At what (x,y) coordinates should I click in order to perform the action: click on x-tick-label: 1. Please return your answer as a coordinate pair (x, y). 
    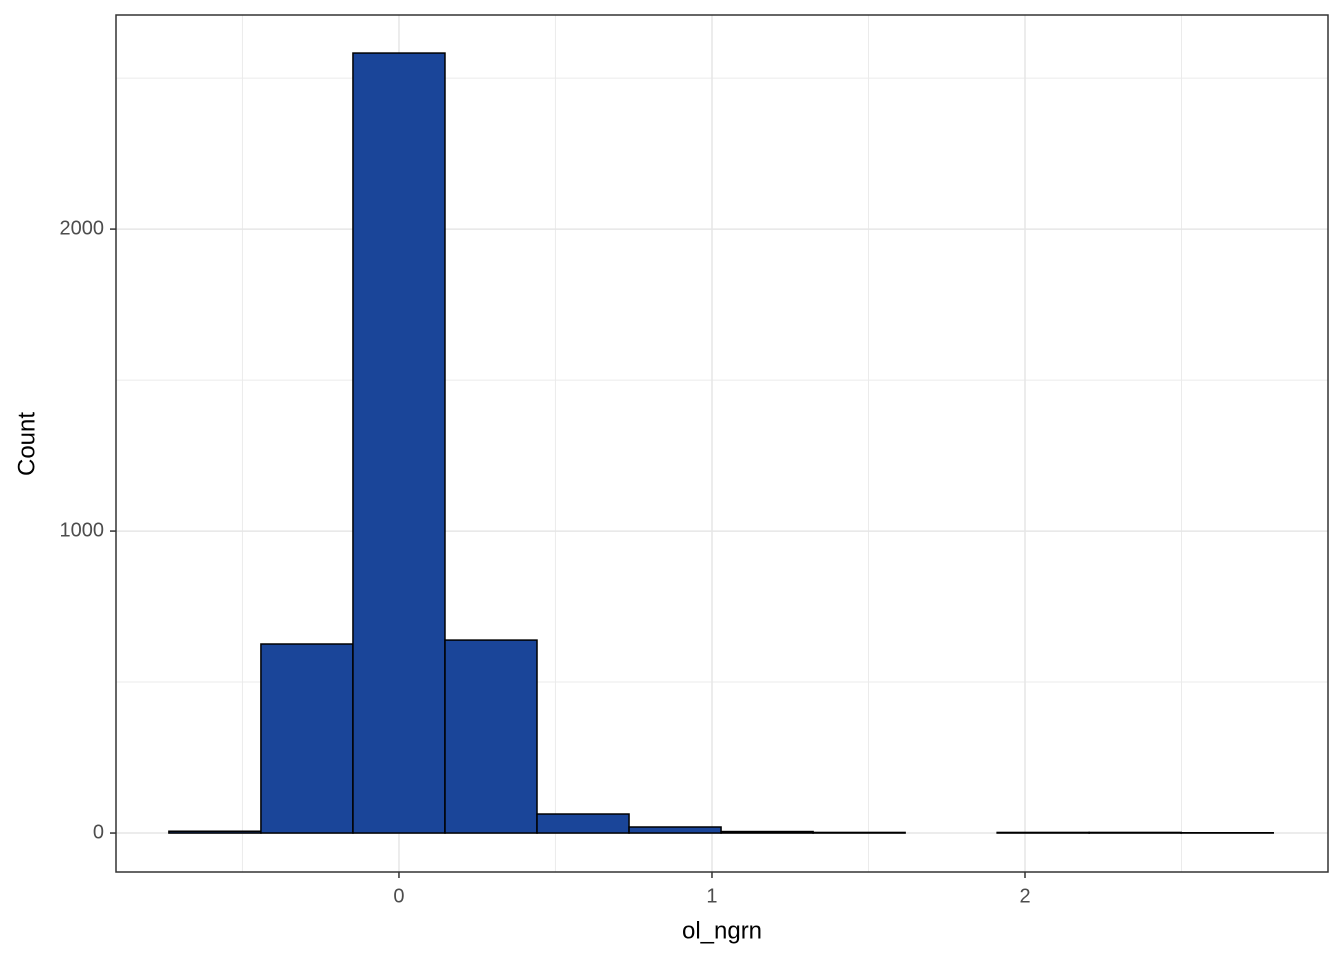
    Looking at the image, I should click on (711, 896).